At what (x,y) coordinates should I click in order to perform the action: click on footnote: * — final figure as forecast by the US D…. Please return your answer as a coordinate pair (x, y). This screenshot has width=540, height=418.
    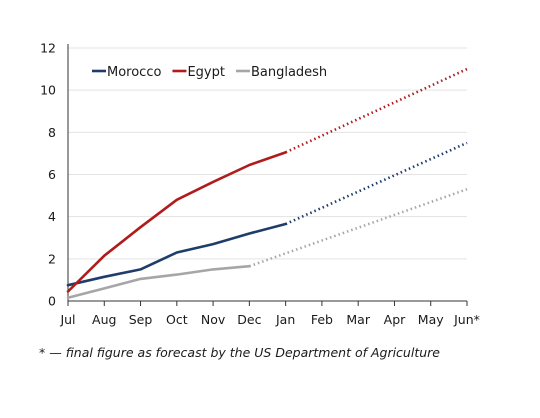
    Looking at the image, I should click on (239, 352).